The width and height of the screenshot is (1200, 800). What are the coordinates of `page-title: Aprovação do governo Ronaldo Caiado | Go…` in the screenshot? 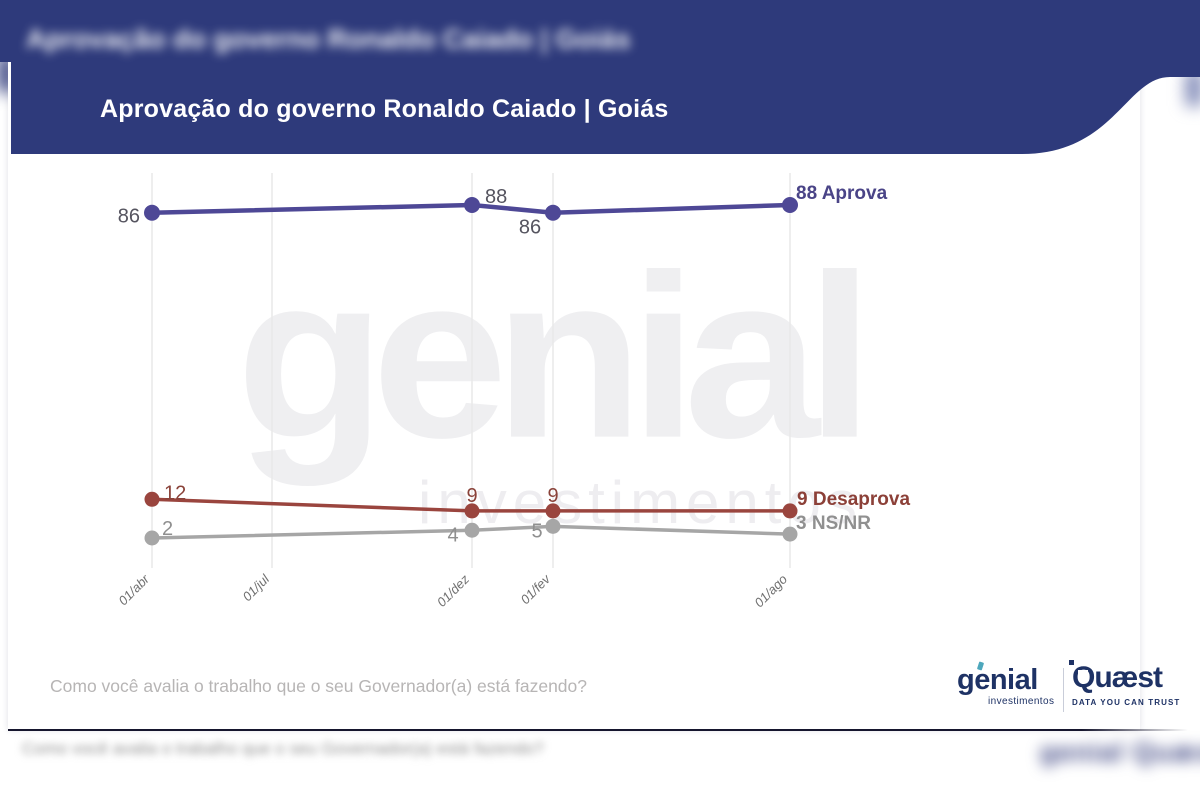 It's located at (384, 109).